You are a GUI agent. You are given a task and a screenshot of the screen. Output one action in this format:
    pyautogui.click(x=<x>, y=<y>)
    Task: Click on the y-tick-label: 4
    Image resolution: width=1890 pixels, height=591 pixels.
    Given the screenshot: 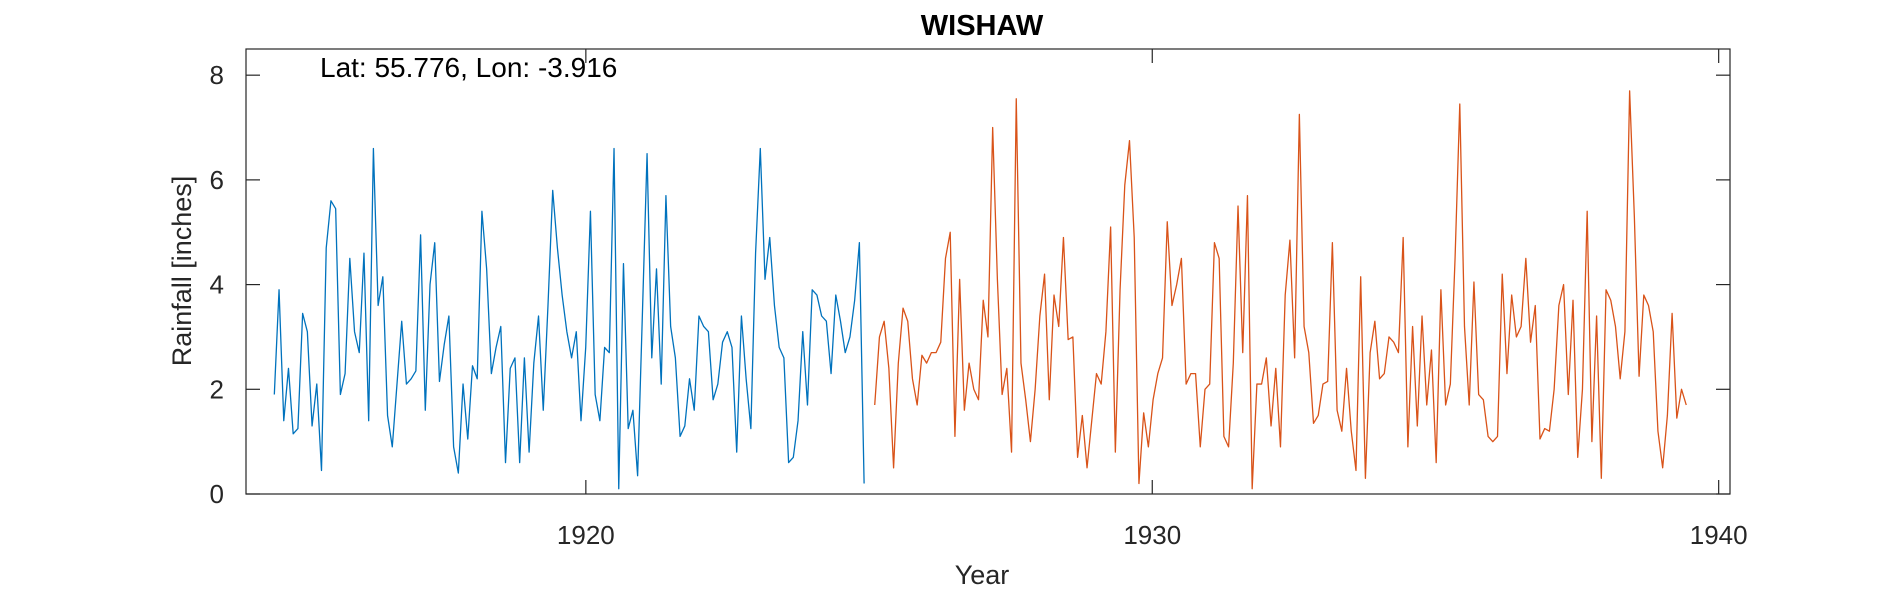 What is the action you would take?
    pyautogui.click(x=217, y=285)
    